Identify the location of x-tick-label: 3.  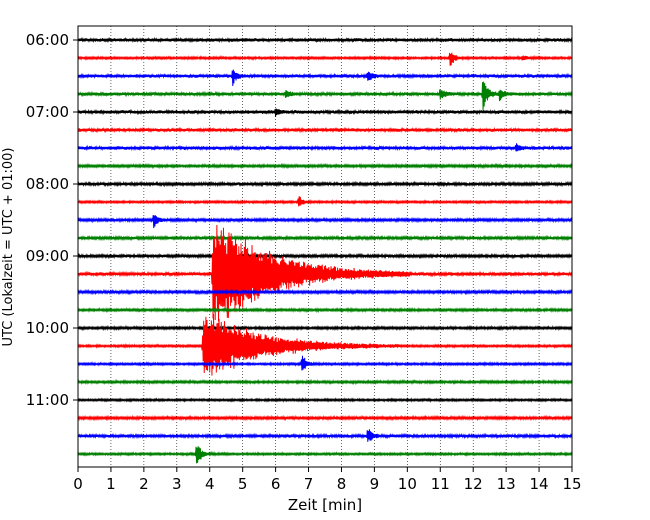
(177, 484).